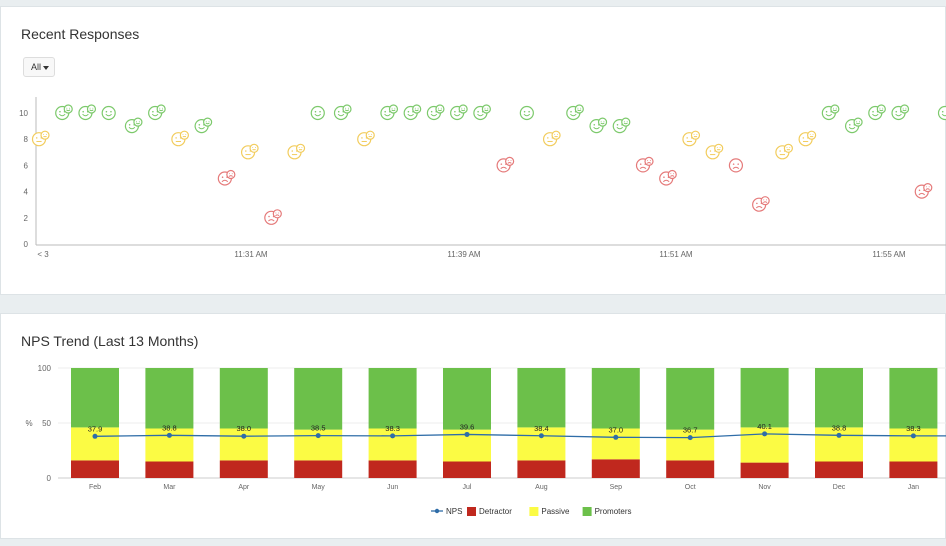 The image size is (946, 546). What do you see at coordinates (169, 427) in the screenshot?
I see `nps-data-label: 38.8` at bounding box center [169, 427].